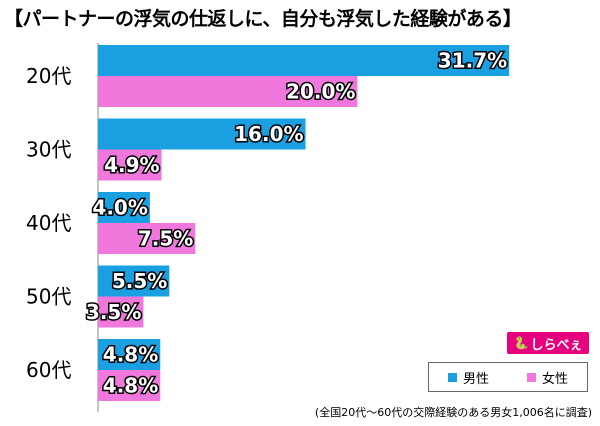  What do you see at coordinates (119, 208) in the screenshot?
I see `data-label: 4.0%` at bounding box center [119, 208].